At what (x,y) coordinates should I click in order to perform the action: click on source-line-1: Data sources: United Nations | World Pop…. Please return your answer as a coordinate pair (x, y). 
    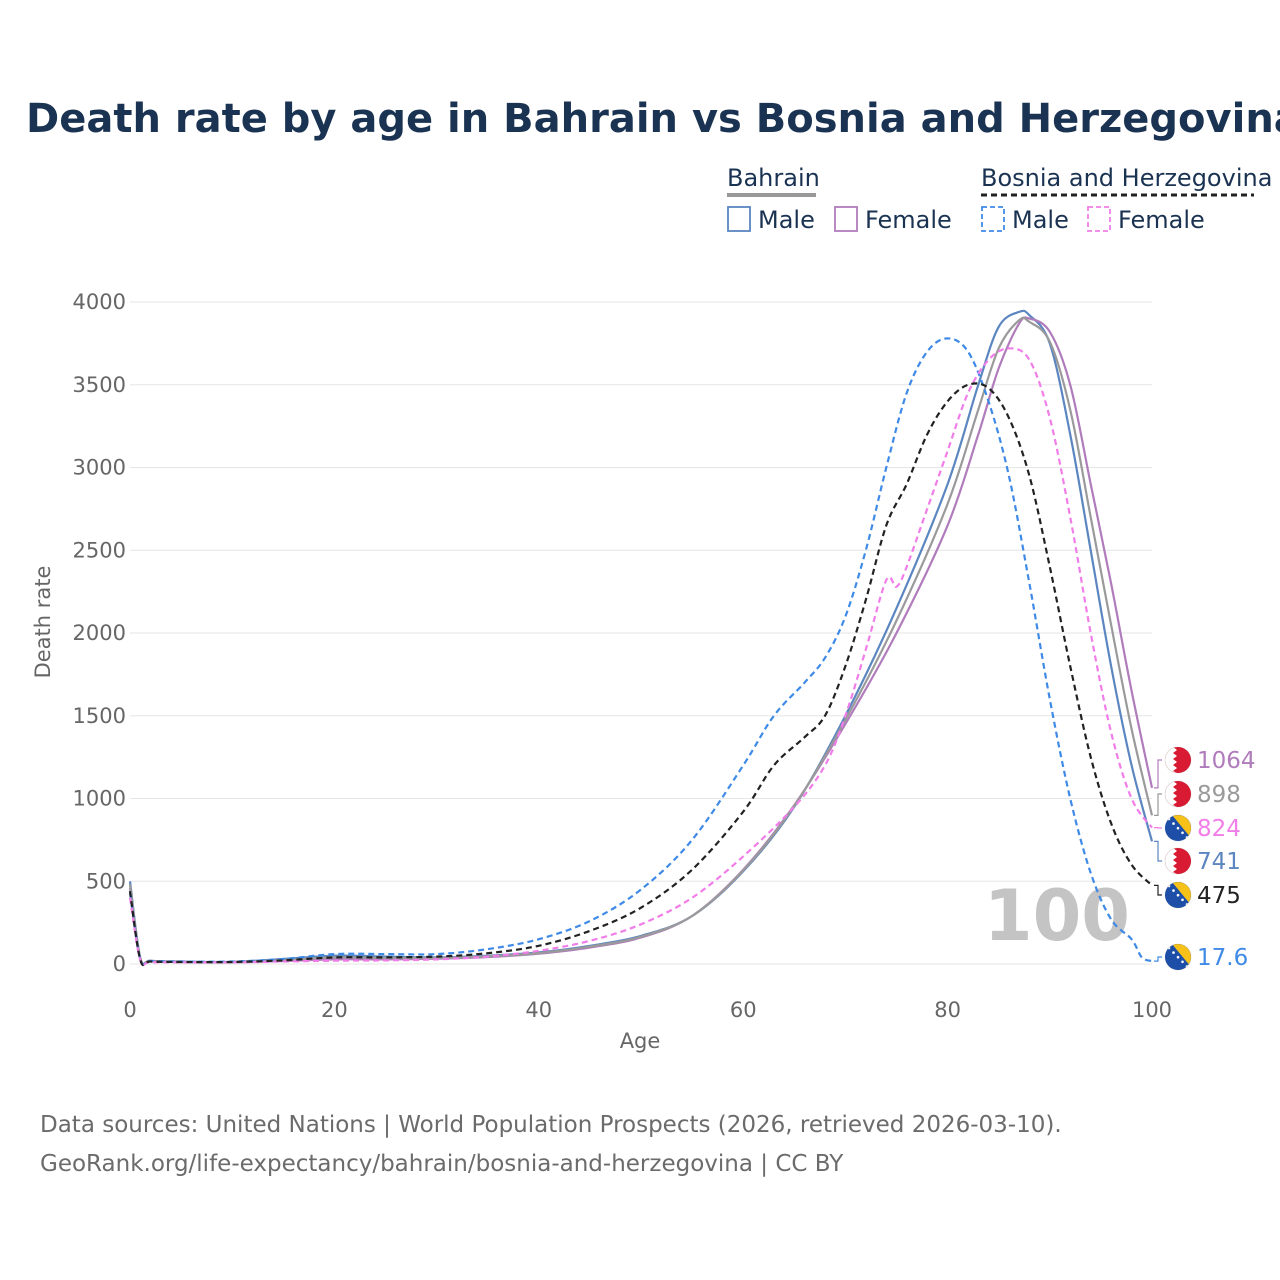
    Looking at the image, I should click on (551, 1125).